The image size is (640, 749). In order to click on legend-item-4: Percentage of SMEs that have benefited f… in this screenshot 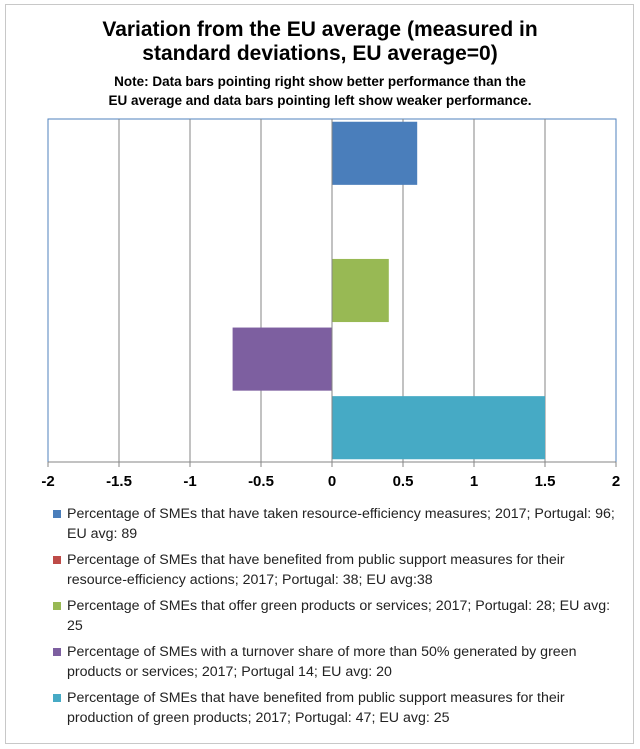, I will do `click(338, 708)`.